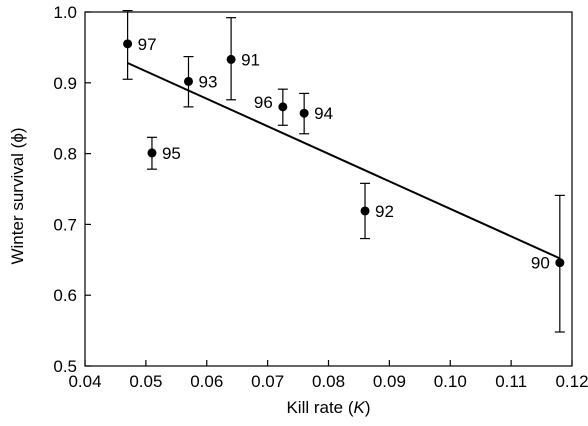  I want to click on x-tick-label-8: 0.12, so click(571, 381).